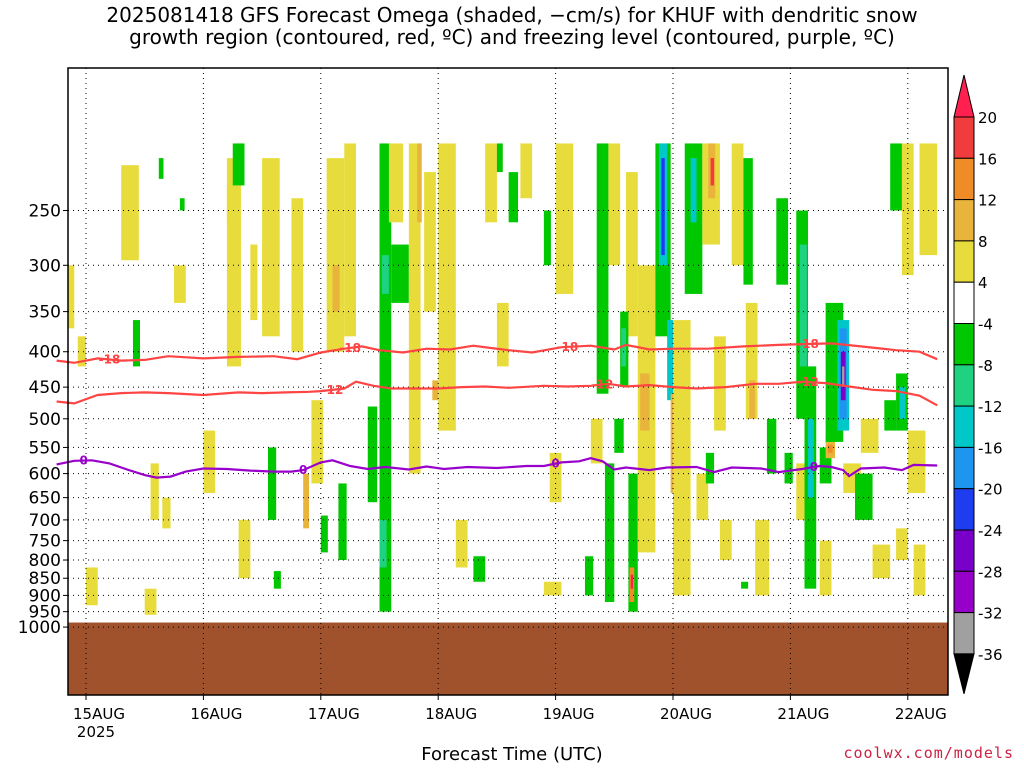  What do you see at coordinates (985, 325) in the screenshot?
I see `colorbar-tick-label: -4` at bounding box center [985, 325].